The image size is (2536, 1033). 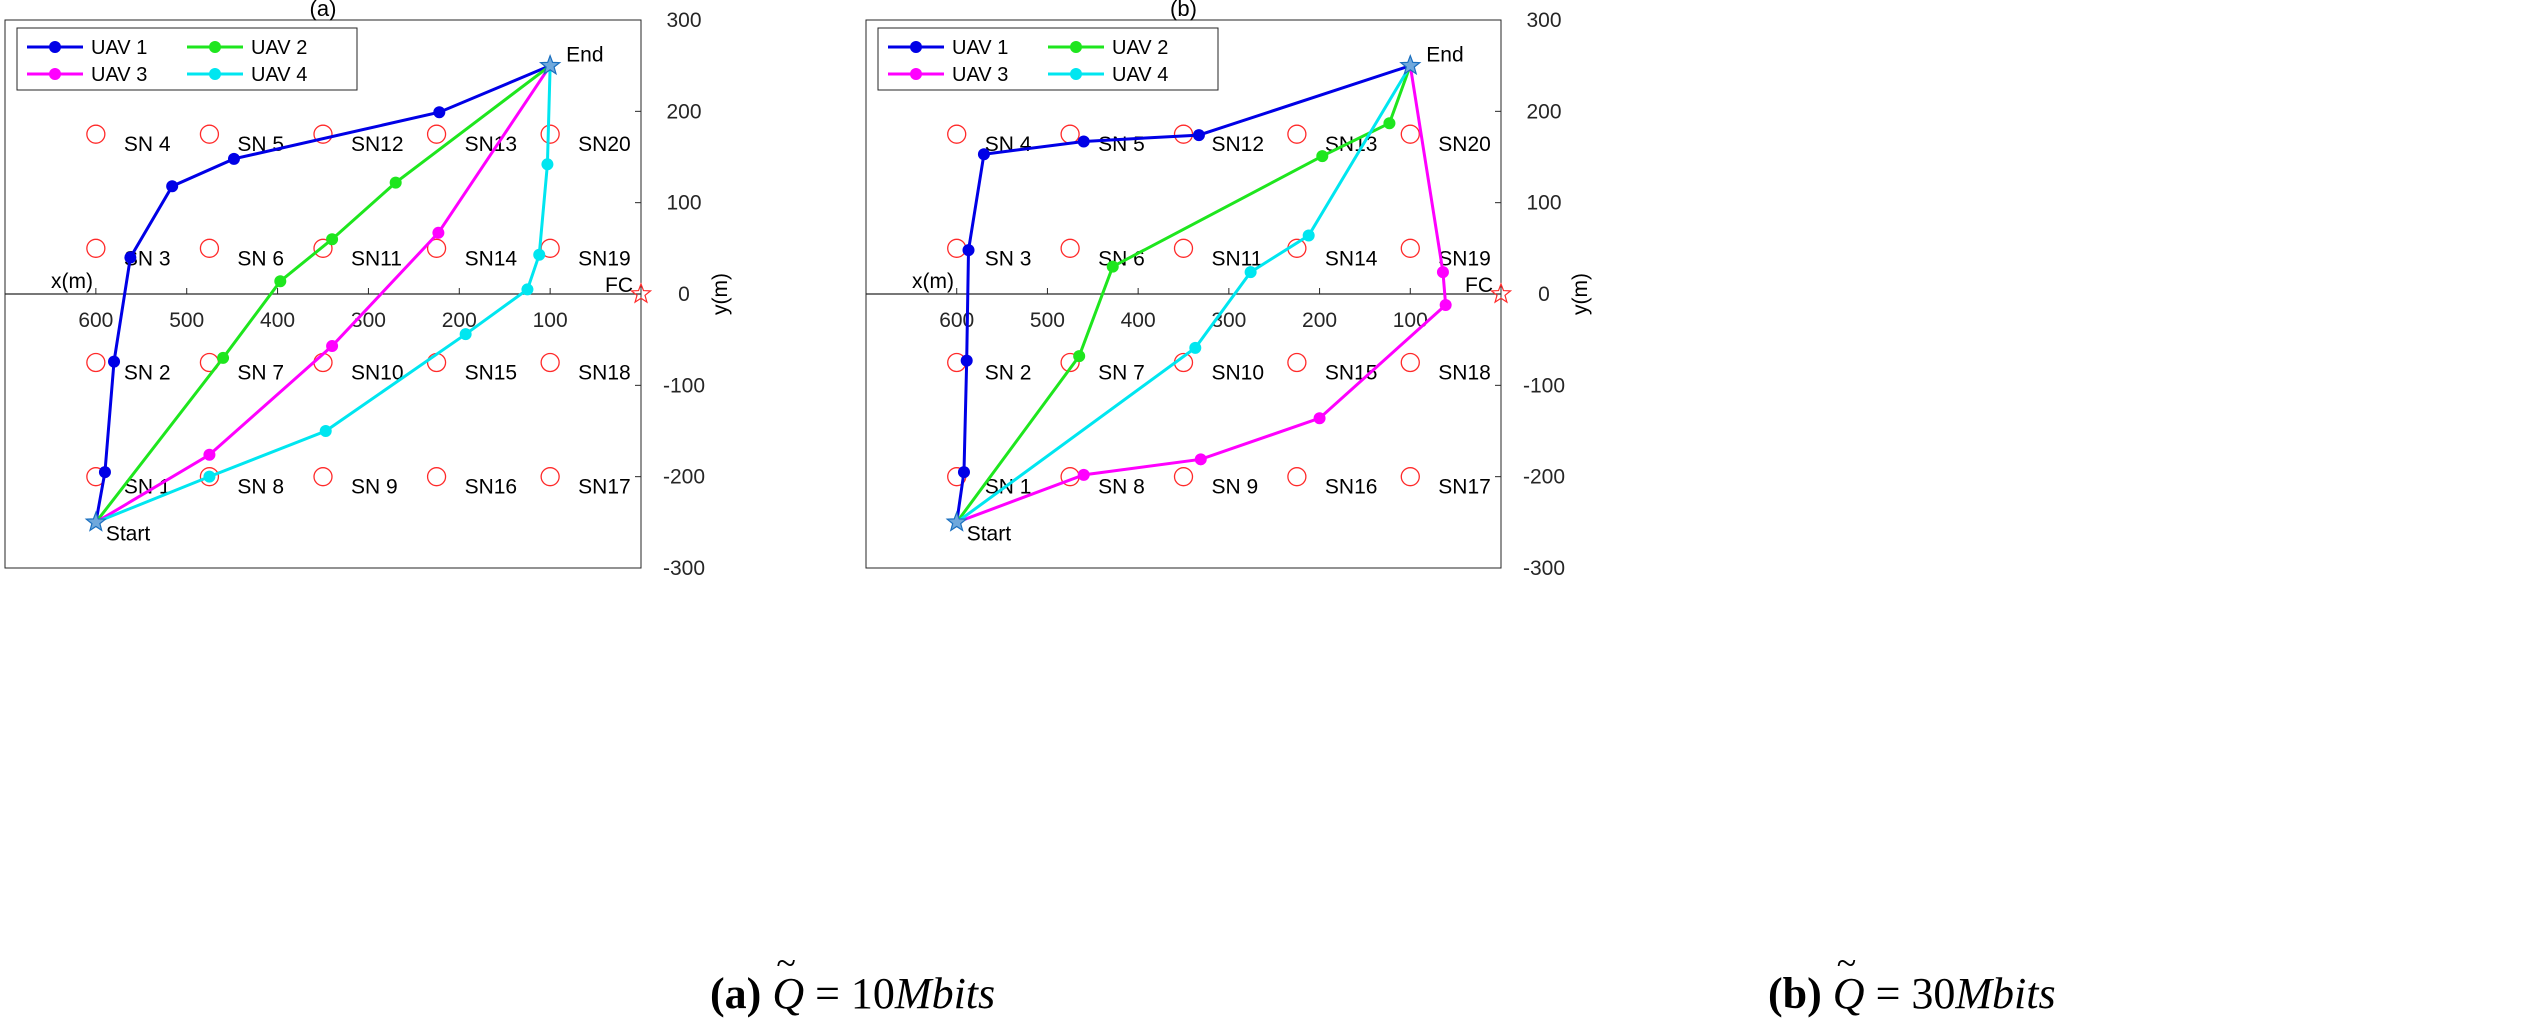 I want to click on sensor-node-label: SN12, so click(x=377, y=144).